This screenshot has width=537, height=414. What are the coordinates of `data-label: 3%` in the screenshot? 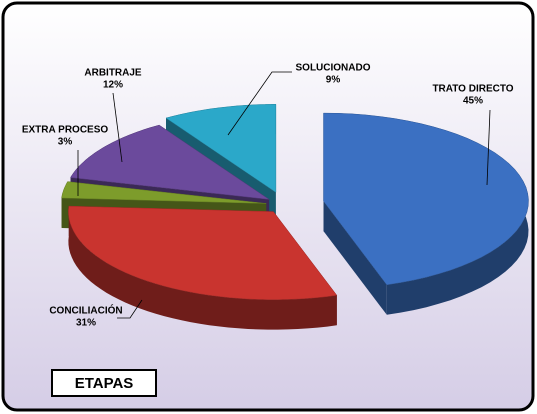 It's located at (65, 142).